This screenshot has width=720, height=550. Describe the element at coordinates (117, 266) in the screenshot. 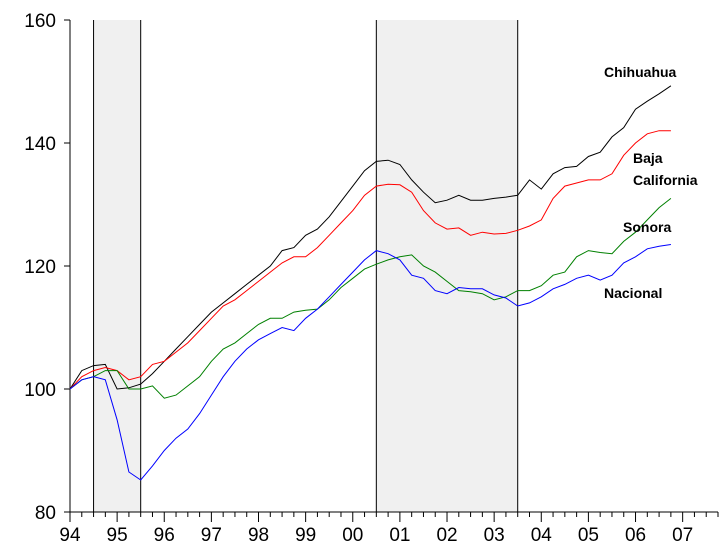

I see `shaded-region` at that location.